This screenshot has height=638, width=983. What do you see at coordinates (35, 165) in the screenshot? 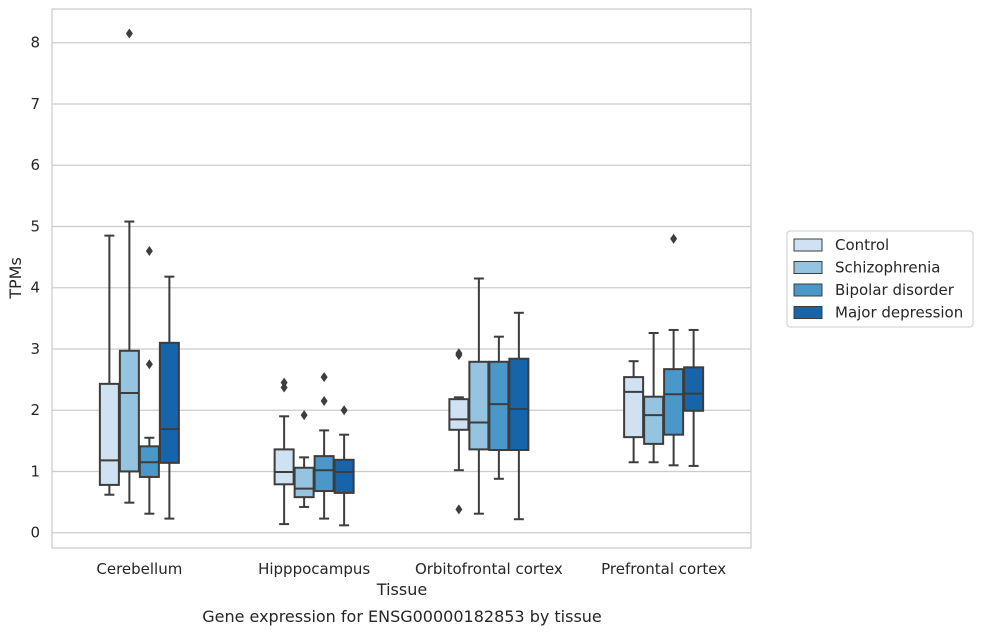
I see `y-tick-label: 6` at bounding box center [35, 165].